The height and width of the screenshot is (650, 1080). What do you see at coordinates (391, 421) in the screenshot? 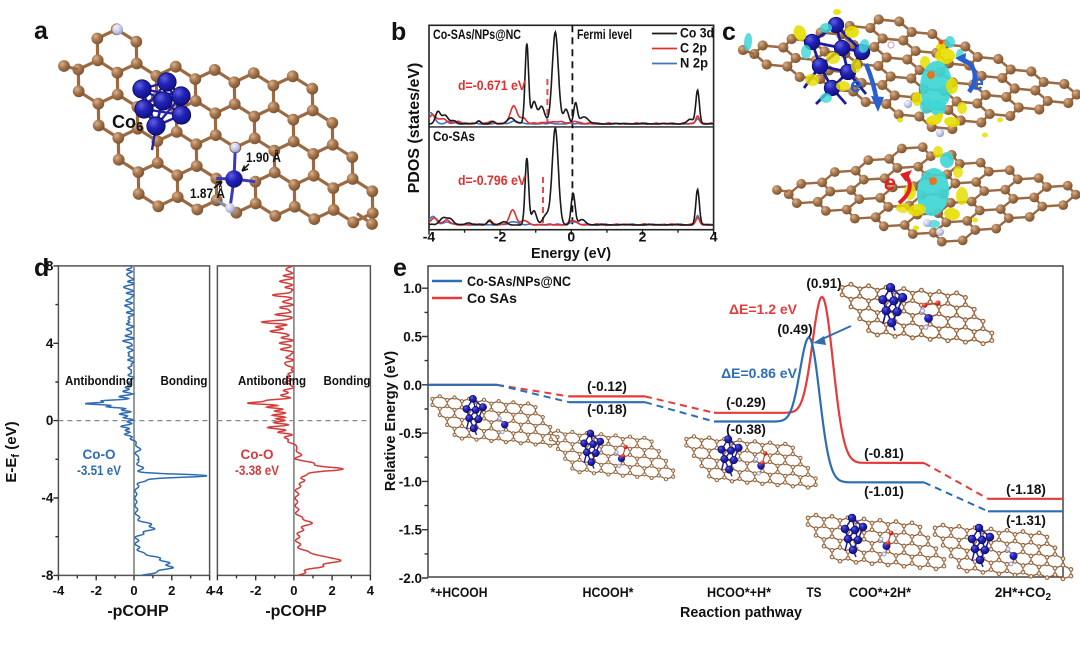
I see `svg-text: Relative Energy (eV)` at bounding box center [391, 421].